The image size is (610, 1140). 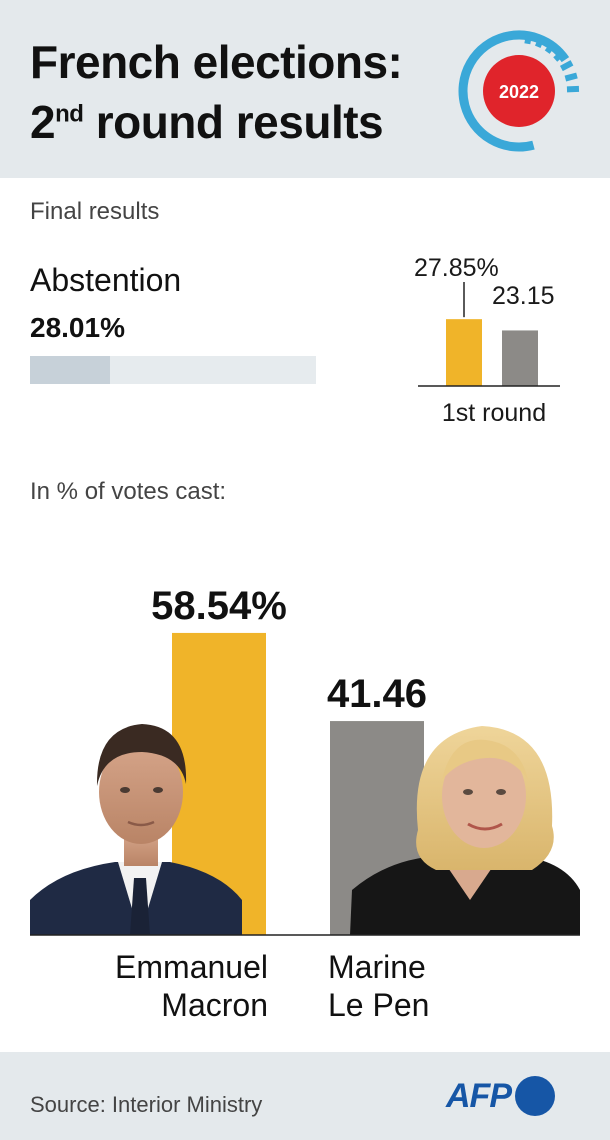 I want to click on title-ordinal-suffix: nd, so click(x=69, y=114).